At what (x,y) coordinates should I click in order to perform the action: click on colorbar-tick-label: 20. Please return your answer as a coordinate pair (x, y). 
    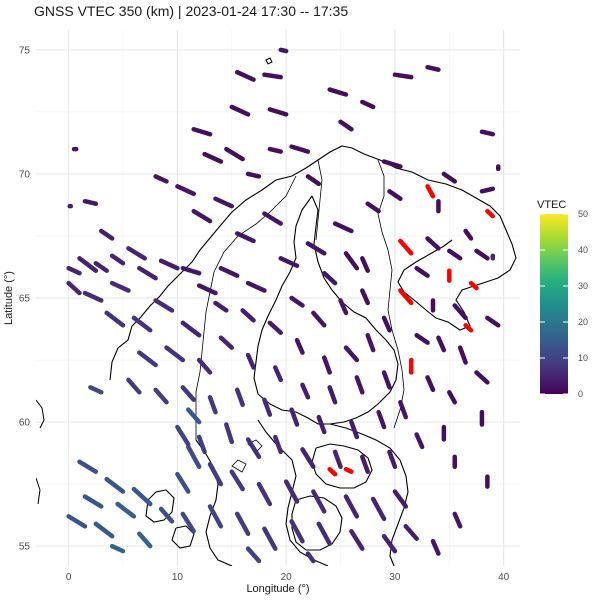
    Looking at the image, I should click on (583, 322).